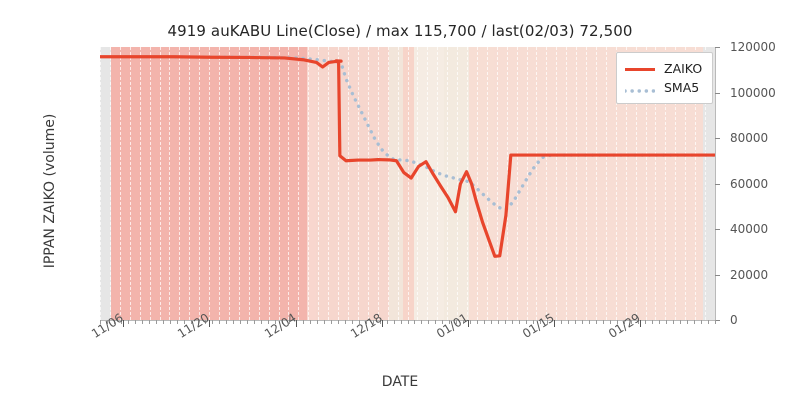  Describe the element at coordinates (662, 87) in the screenshot. I see `legend-item-sma5: SMA5` at that location.